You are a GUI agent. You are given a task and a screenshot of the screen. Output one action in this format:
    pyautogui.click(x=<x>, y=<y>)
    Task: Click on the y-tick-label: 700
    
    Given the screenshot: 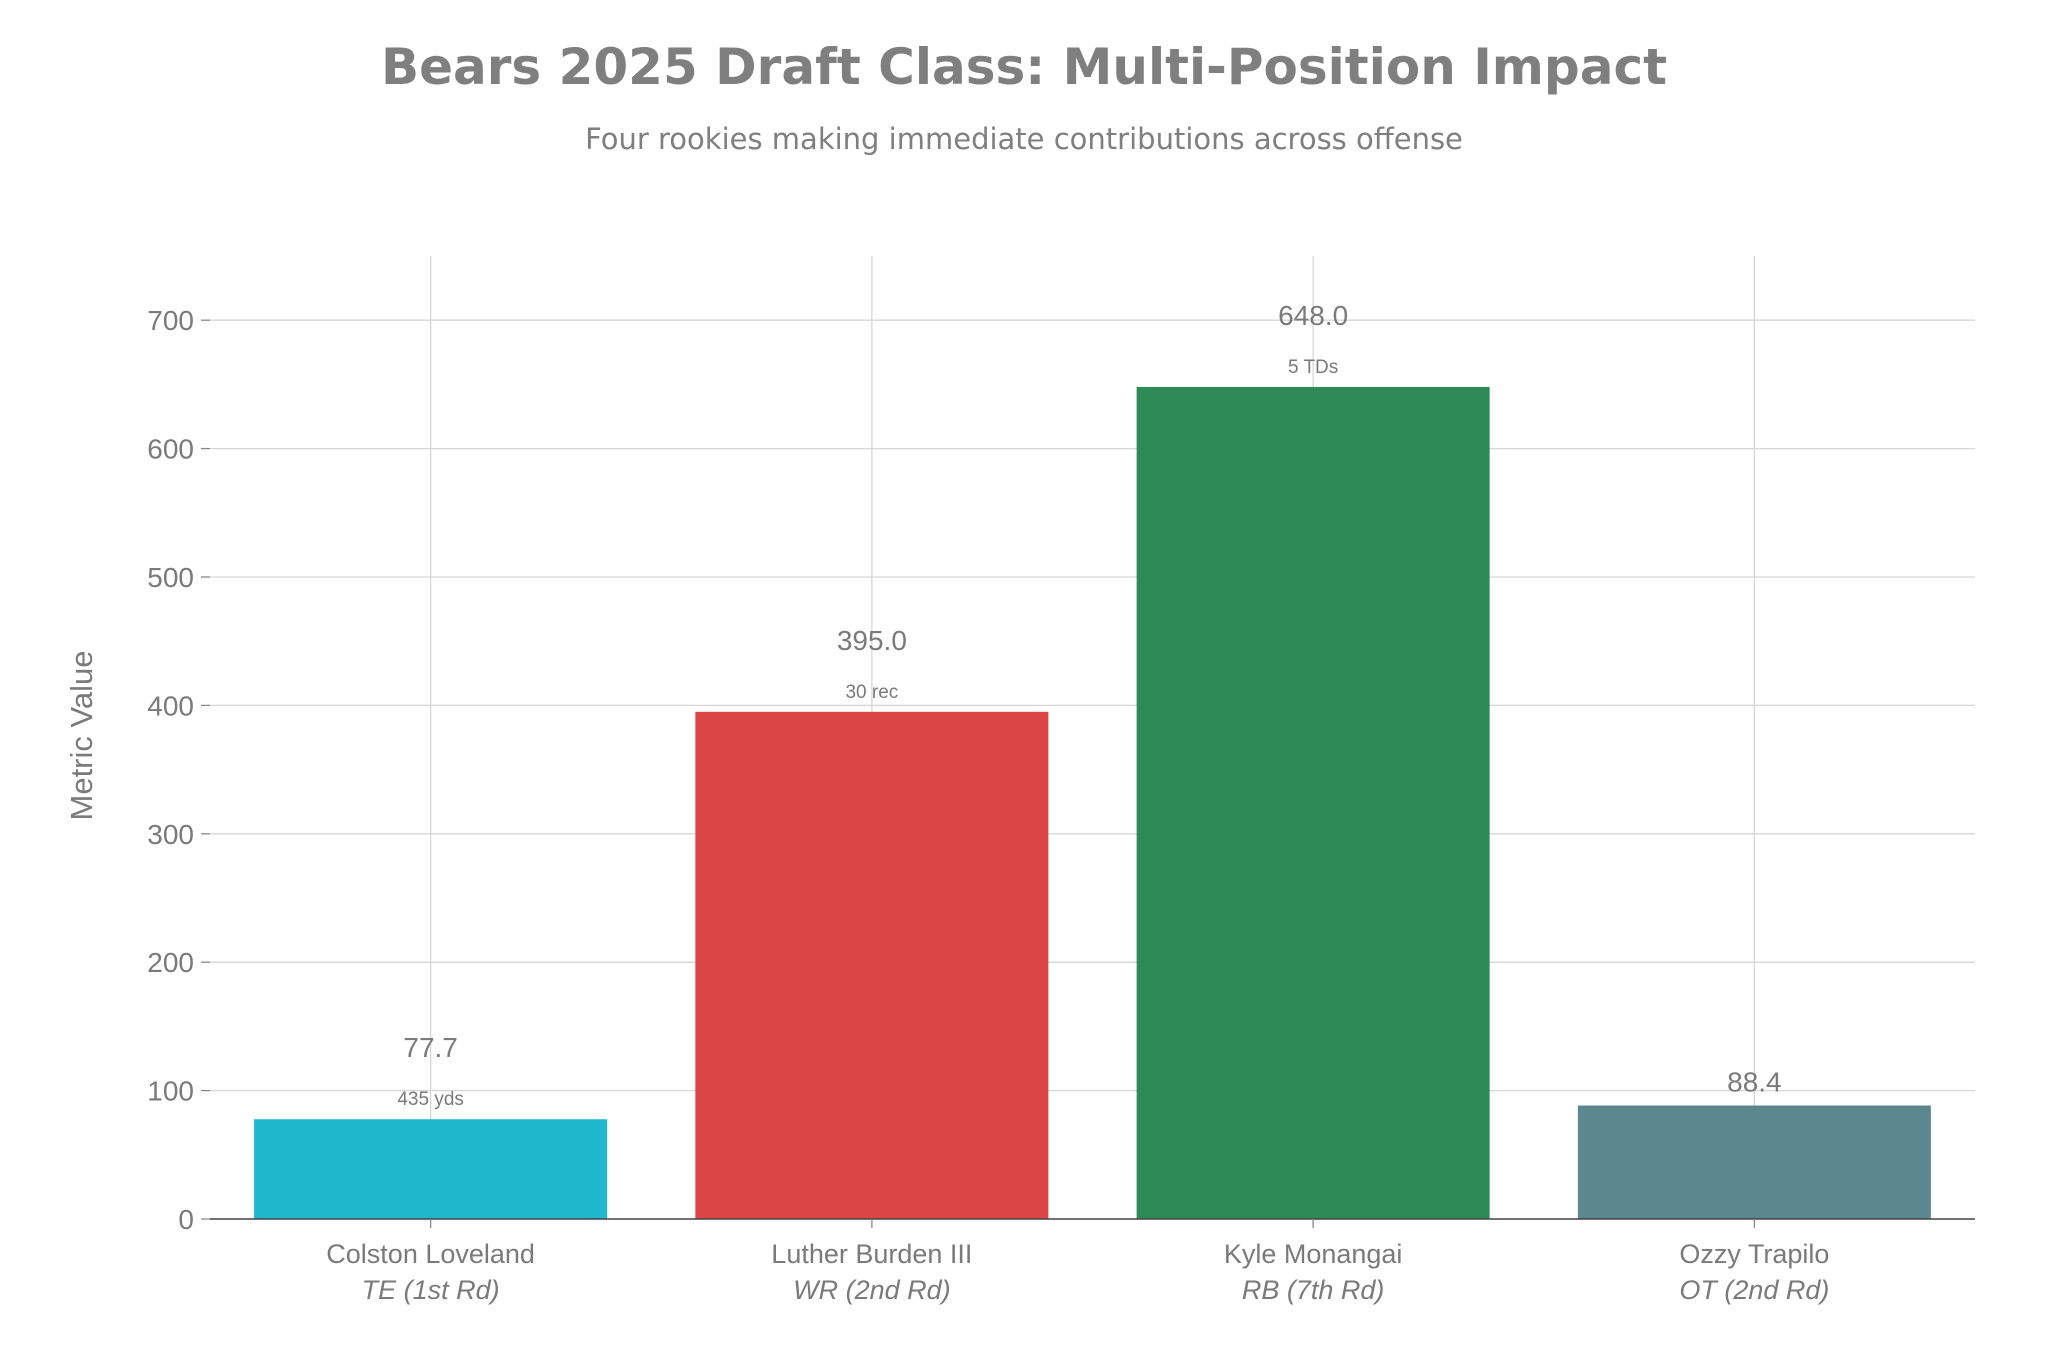 What is the action you would take?
    pyautogui.click(x=170, y=320)
    